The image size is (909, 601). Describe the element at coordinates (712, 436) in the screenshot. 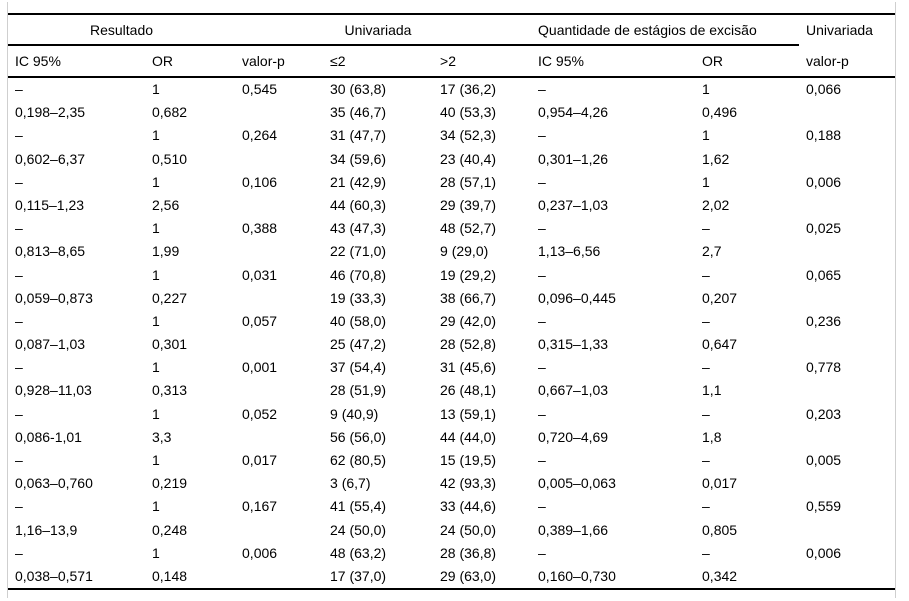

I see `table-cell: 1,8` at that location.